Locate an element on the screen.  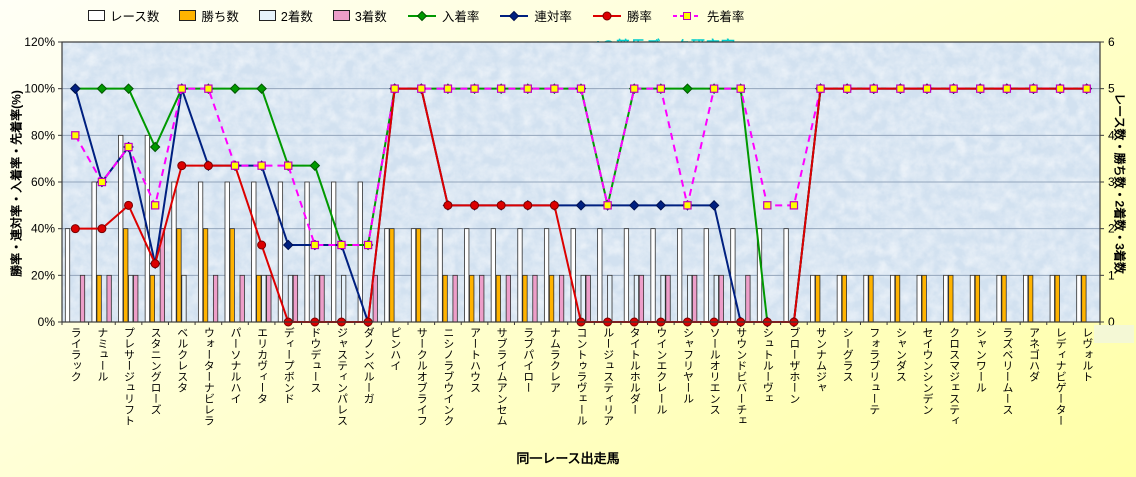
x-category-label: クロスマジェスティ is located at coordinates (953, 376).